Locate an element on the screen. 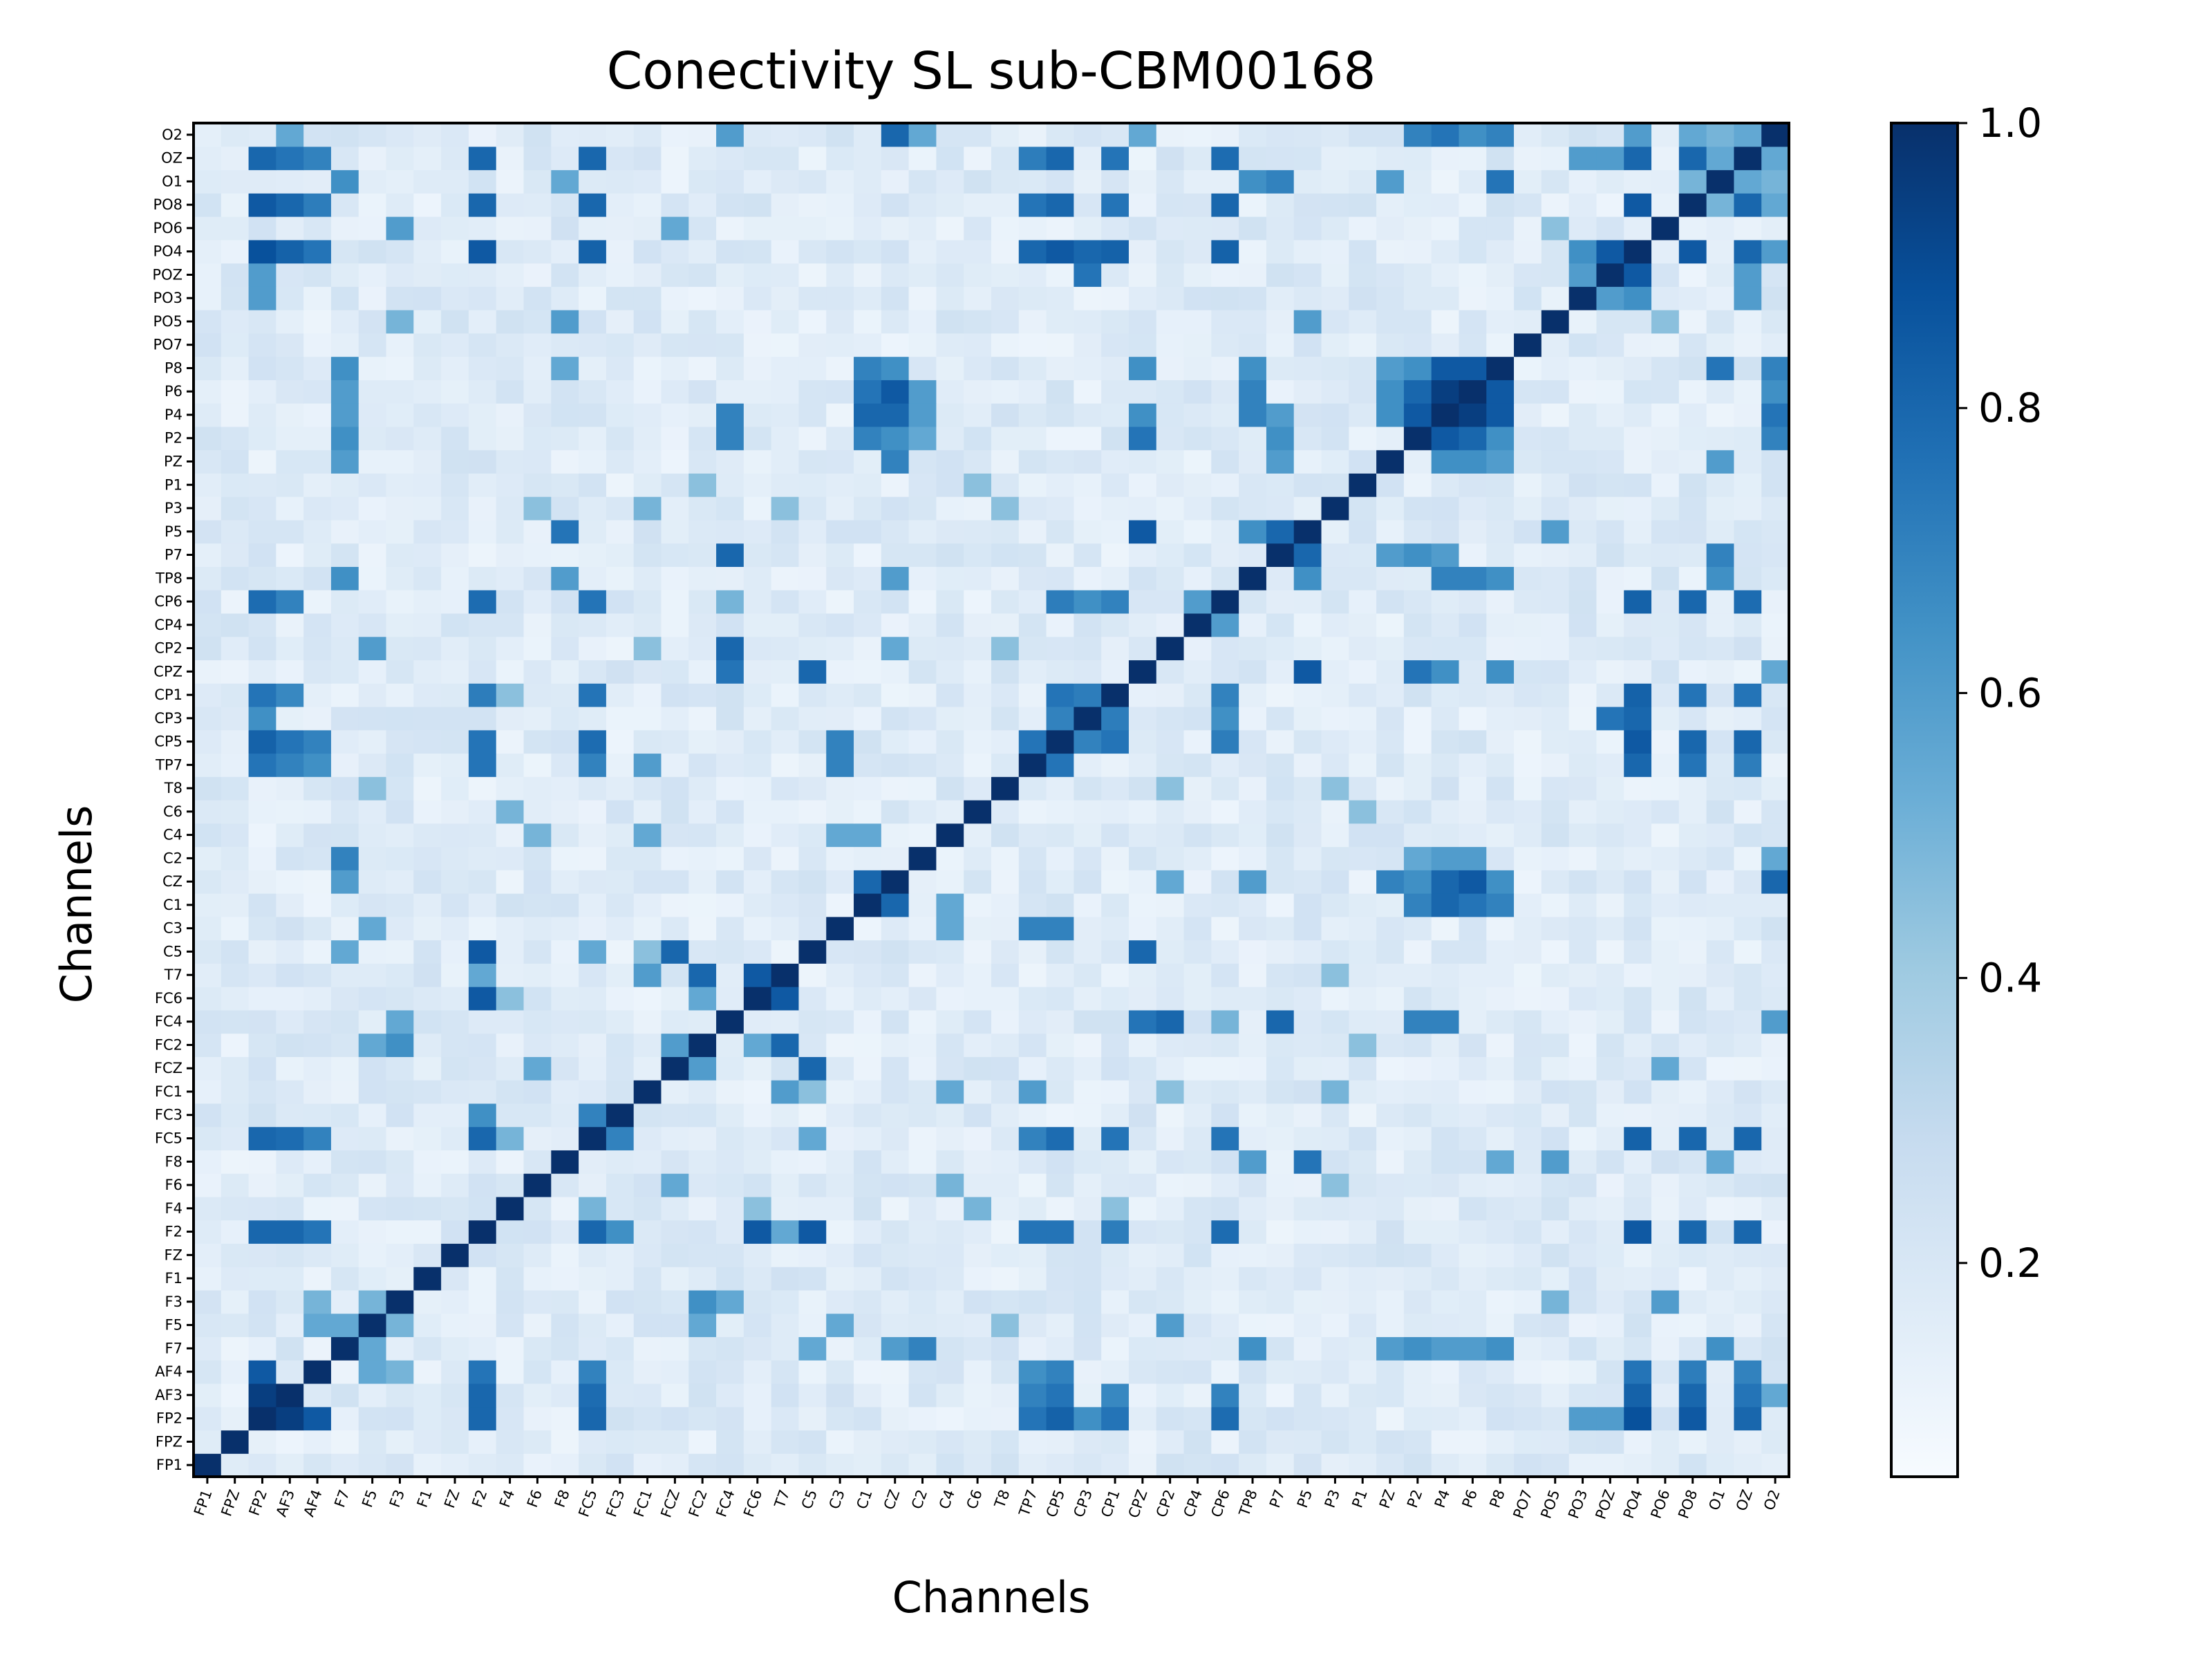  y-tick-label: T8 is located at coordinates (173, 788).